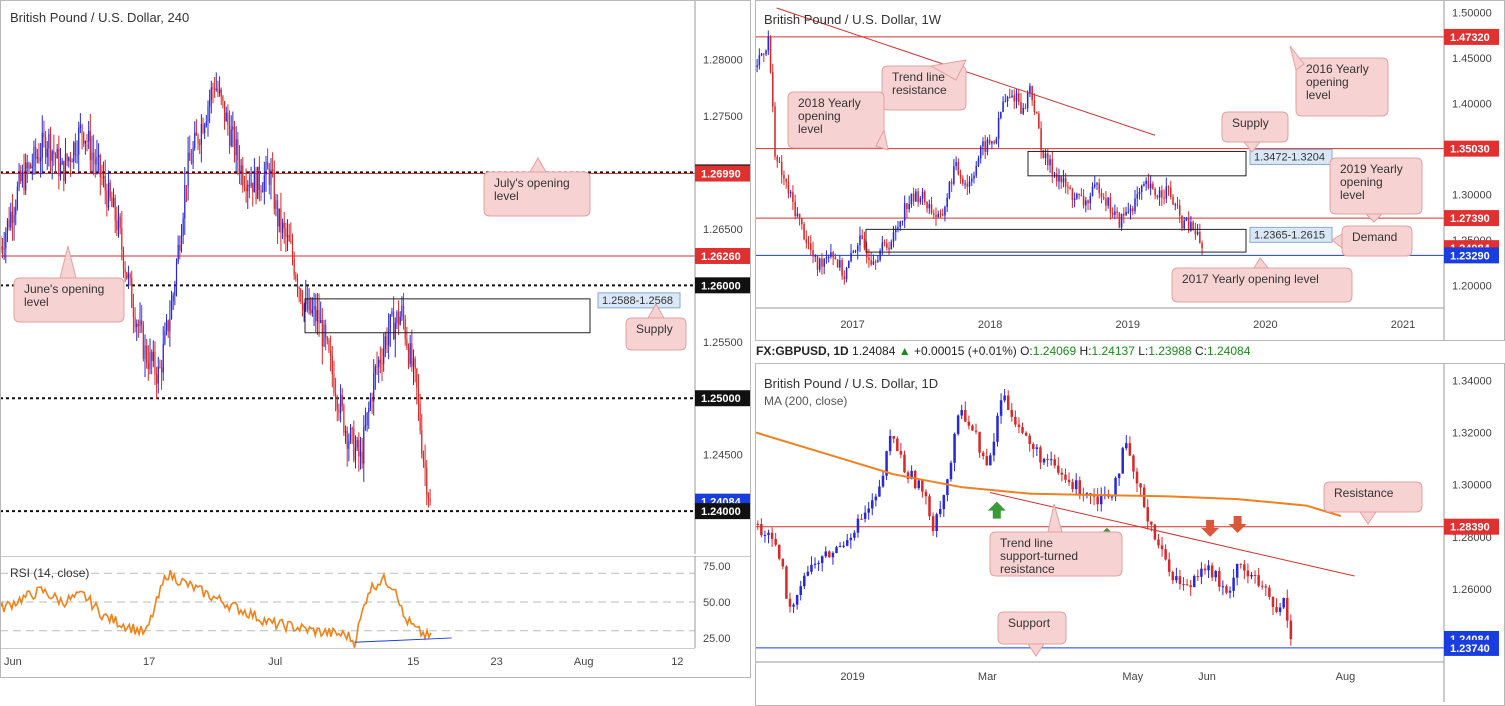  Describe the element at coordinates (1049, 474) in the screenshot. I see `ma200-line` at that location.